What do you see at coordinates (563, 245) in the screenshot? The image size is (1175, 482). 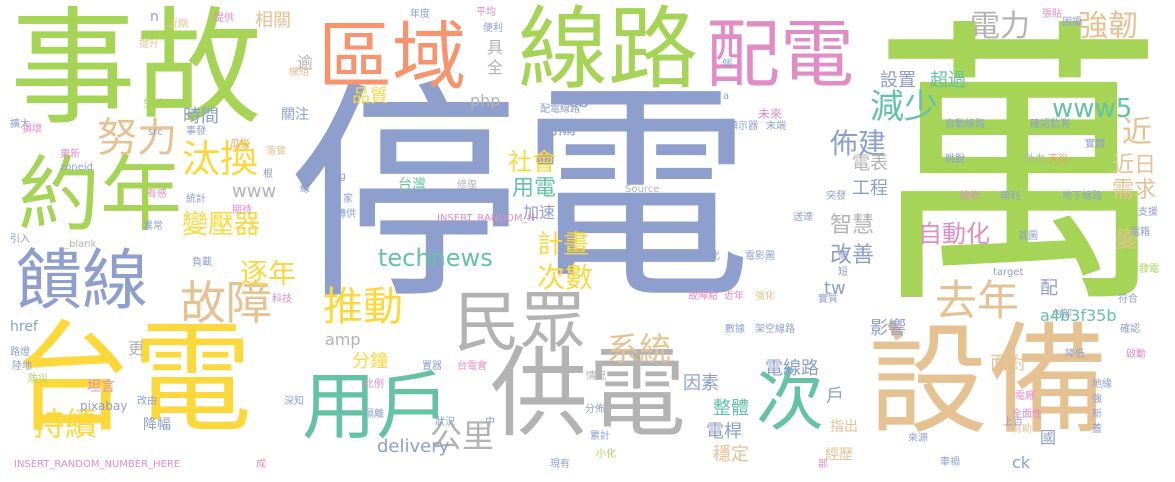 I see `word: 計畫` at bounding box center [563, 245].